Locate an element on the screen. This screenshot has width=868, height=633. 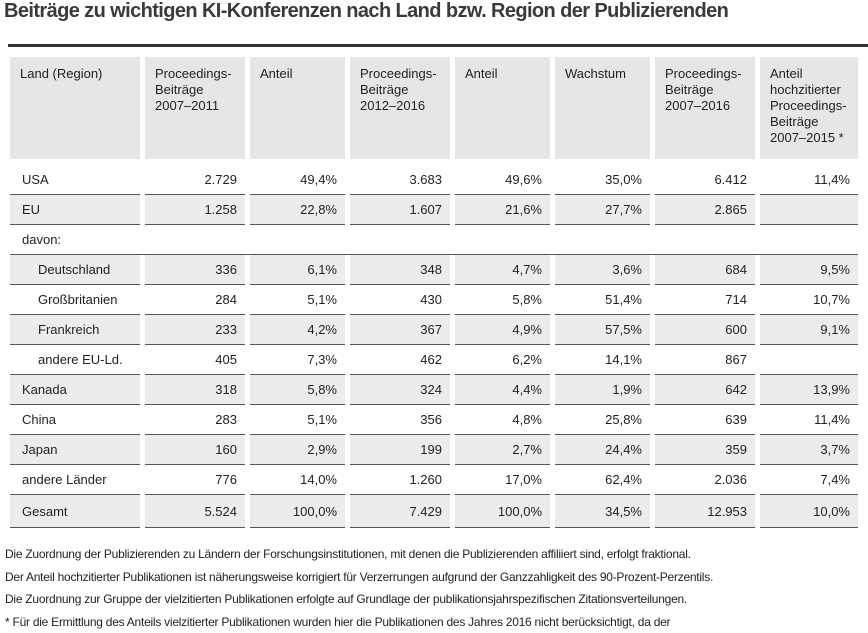
row-label: China is located at coordinates (75, 420).